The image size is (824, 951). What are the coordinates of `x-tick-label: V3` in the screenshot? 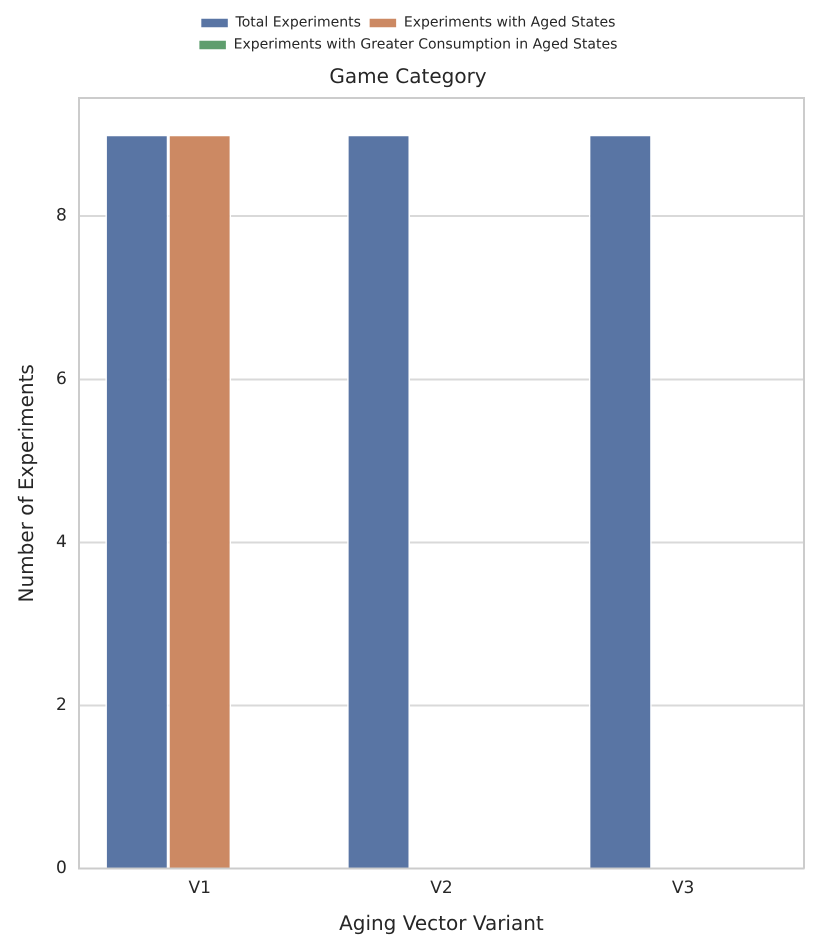 It's located at (683, 888).